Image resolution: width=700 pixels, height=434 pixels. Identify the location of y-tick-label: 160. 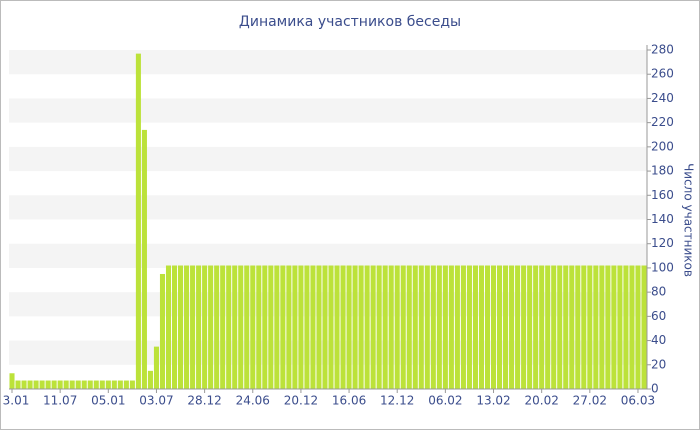
(662, 195).